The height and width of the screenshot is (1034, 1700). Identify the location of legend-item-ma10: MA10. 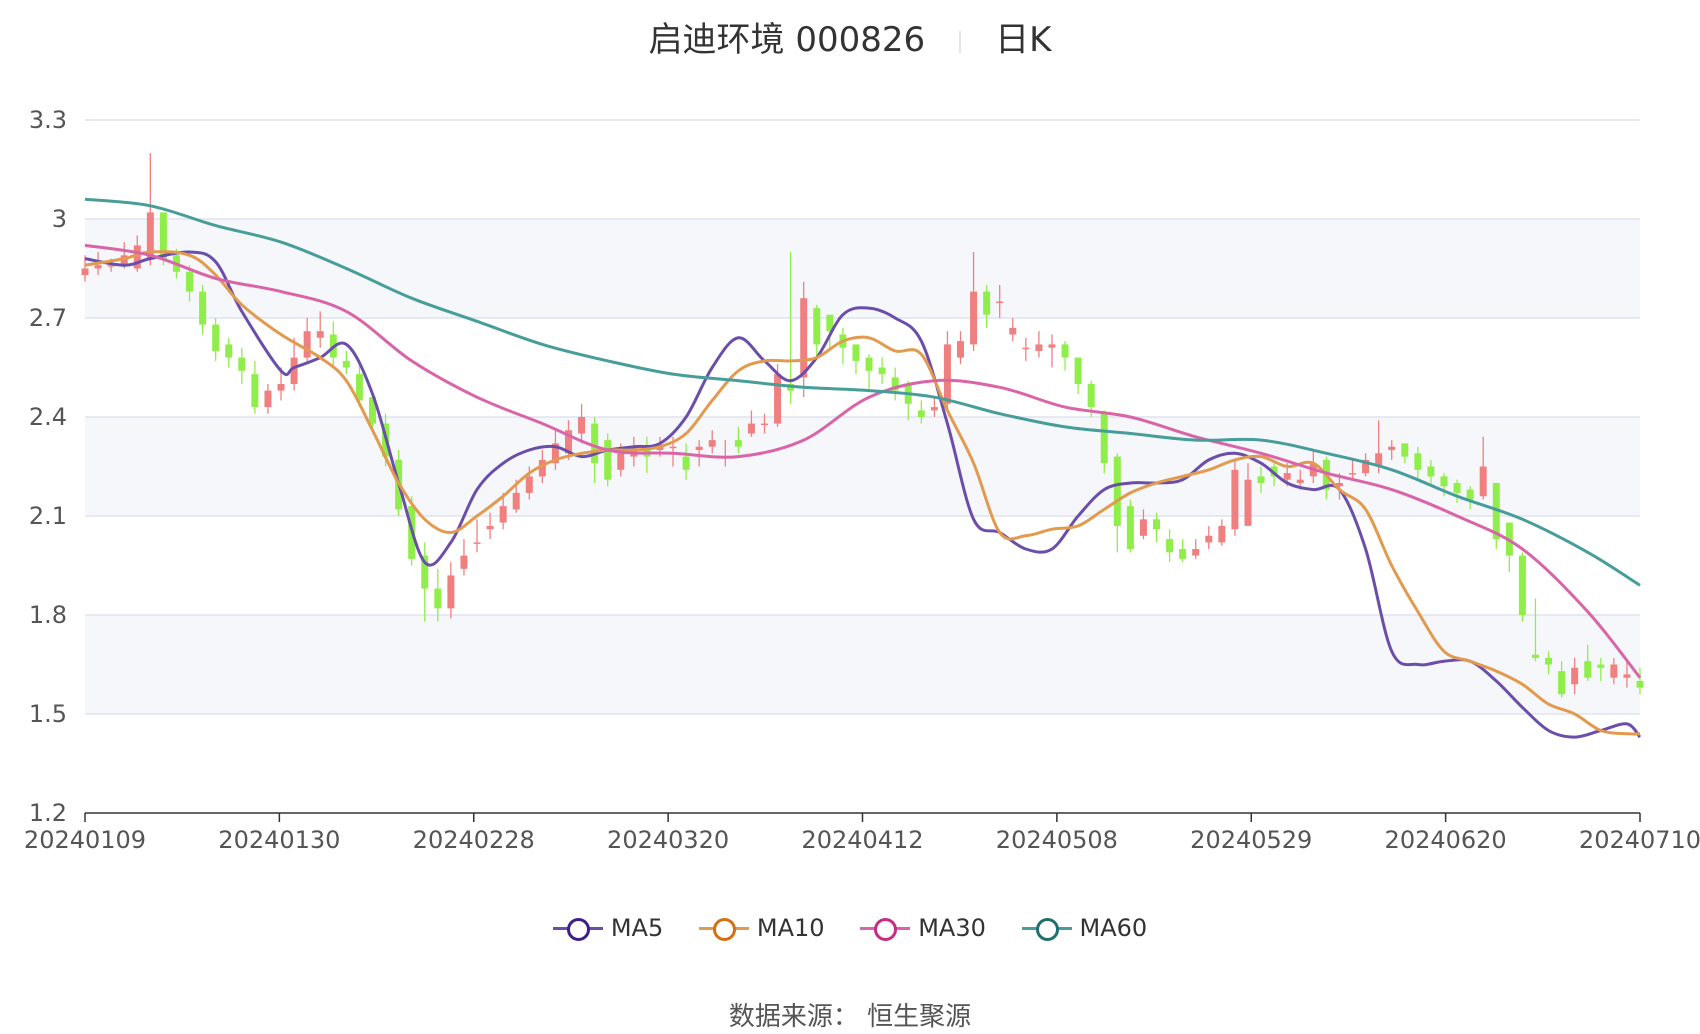
(761, 928).